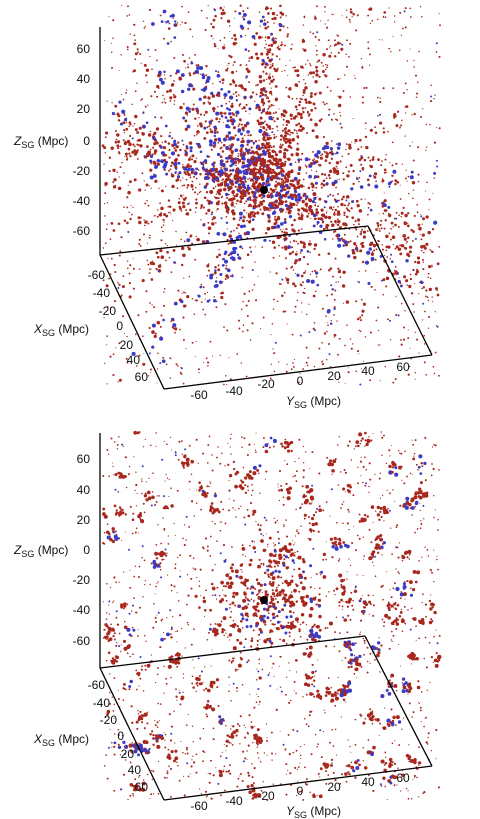 This screenshot has height=819, width=480. What do you see at coordinates (203, 491) in the screenshot?
I see `p2-point-blue` at bounding box center [203, 491].